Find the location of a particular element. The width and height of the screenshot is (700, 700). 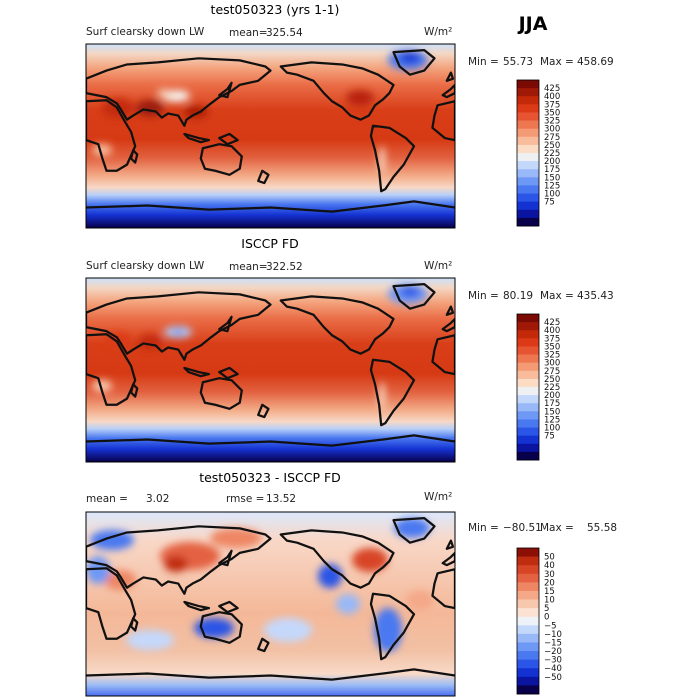

panel-title: test050323 (yrs 1-1) is located at coordinates (275, 9).